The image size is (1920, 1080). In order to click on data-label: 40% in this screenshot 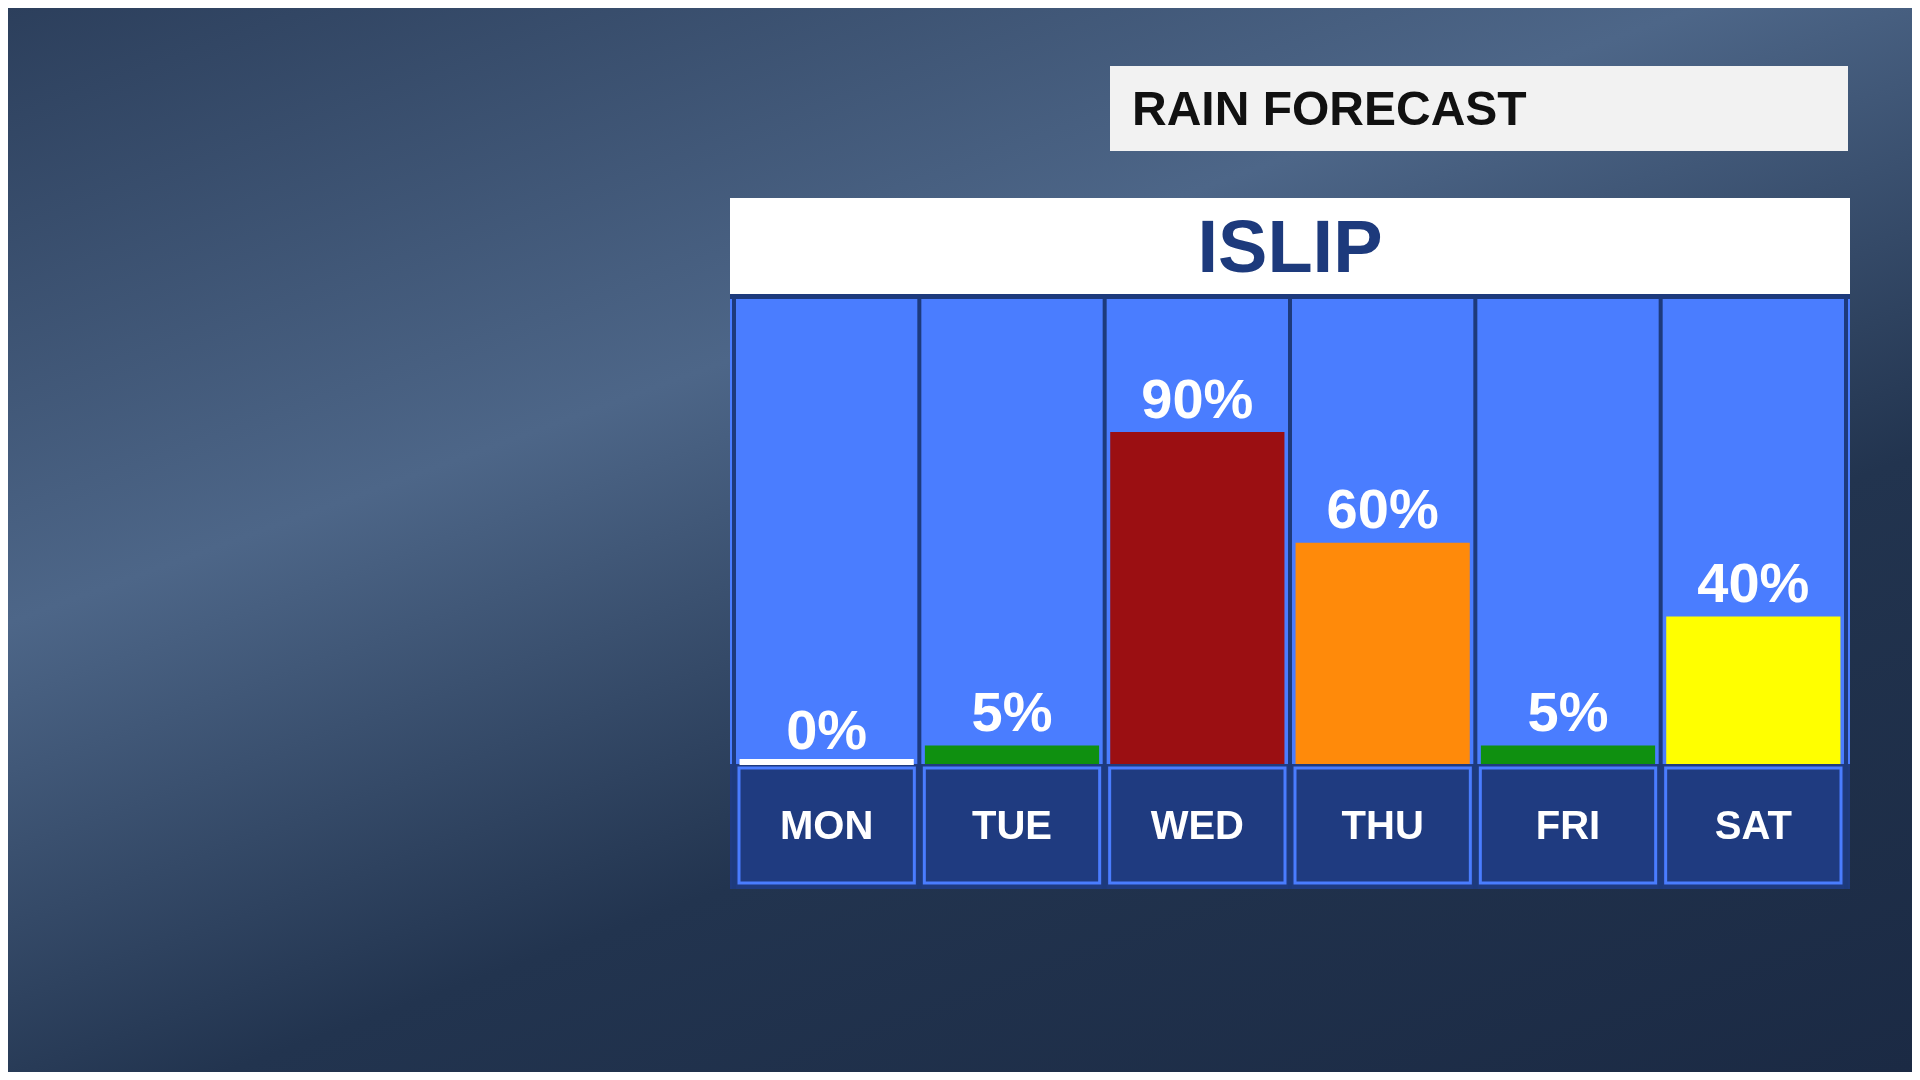, I will do `click(1753, 582)`.